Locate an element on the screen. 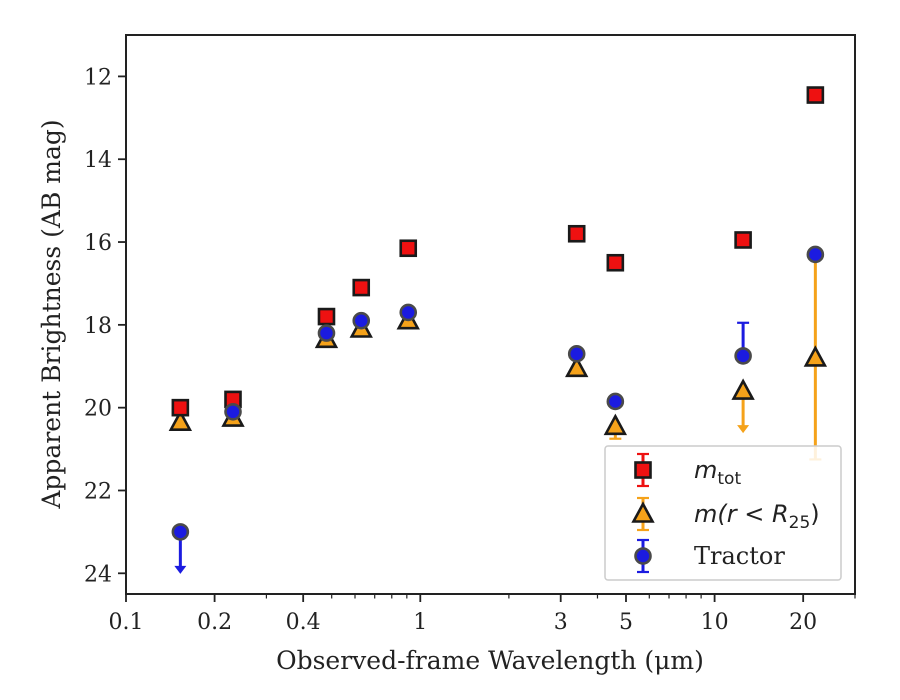  x-axis: 0.1 0.2 0.4 1 3 5 10 20 is located at coordinates (482, 614).